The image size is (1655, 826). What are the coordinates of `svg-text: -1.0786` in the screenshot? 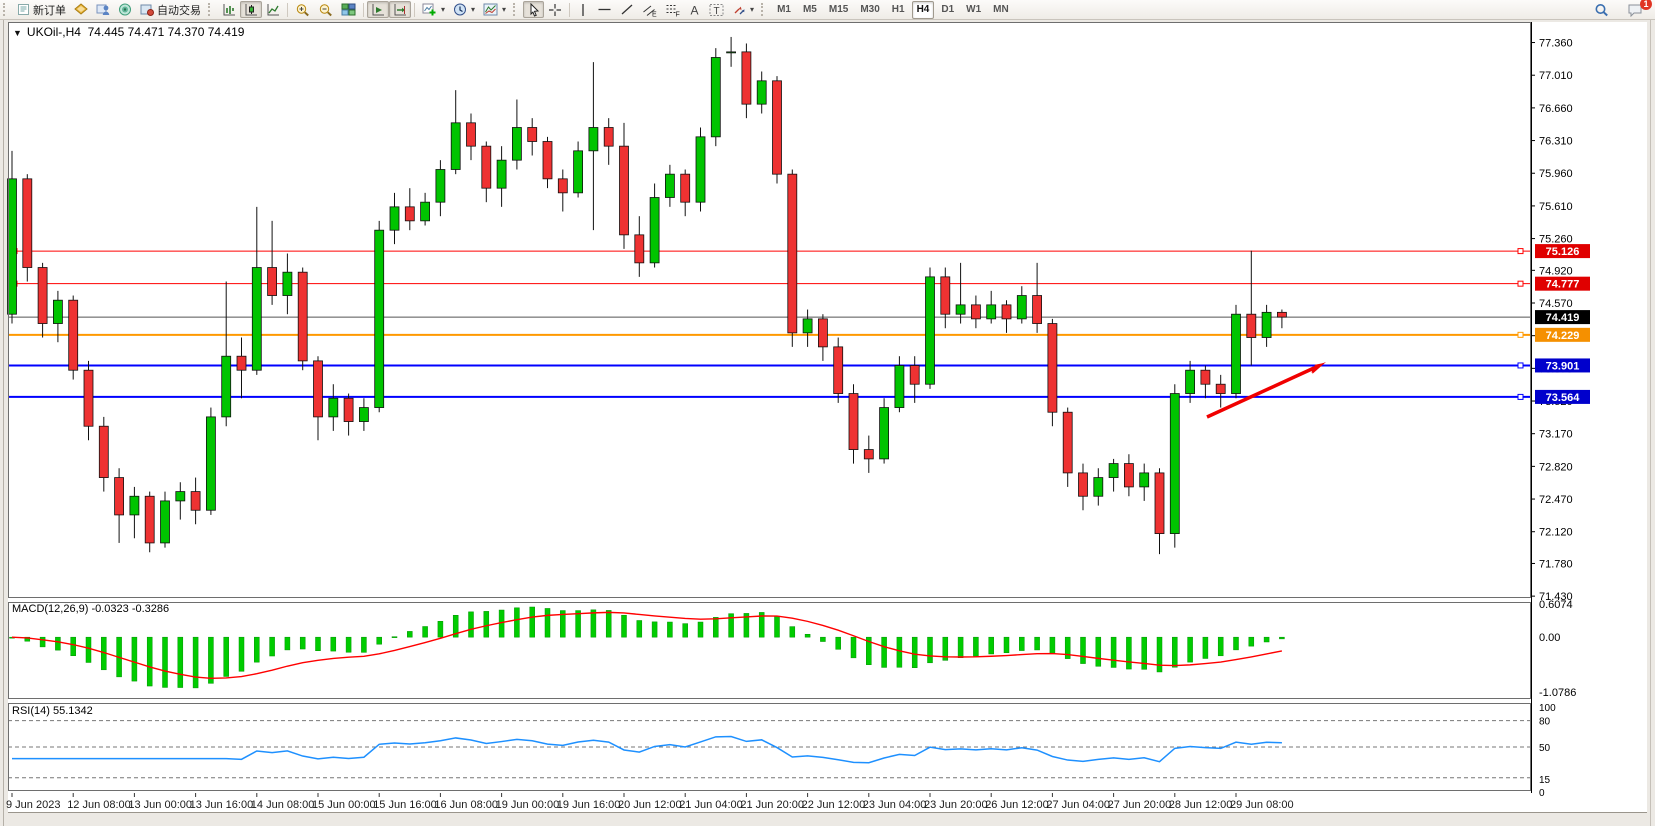 It's located at (1557, 693).